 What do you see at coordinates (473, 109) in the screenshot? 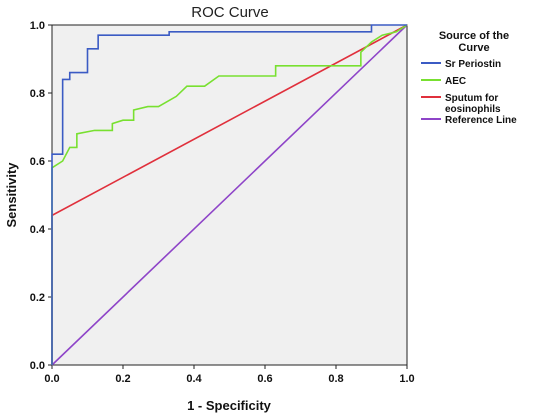
I see `legend-label: eosinophils` at bounding box center [473, 109].